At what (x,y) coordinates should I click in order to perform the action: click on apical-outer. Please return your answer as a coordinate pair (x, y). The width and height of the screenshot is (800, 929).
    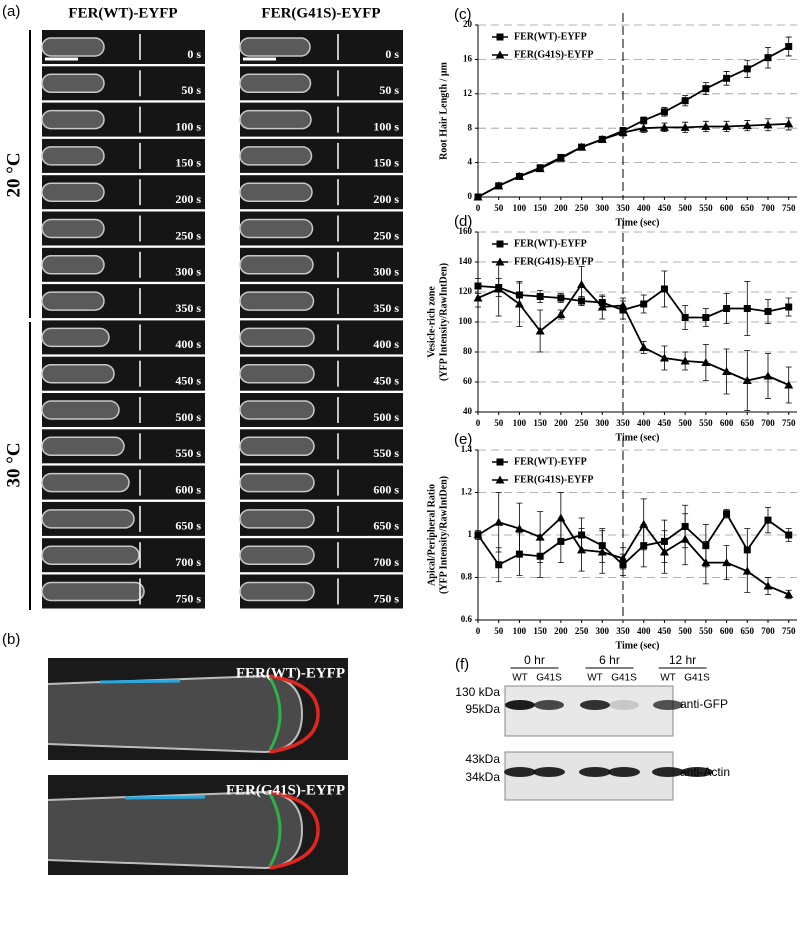
    Looking at the image, I should click on (294, 714).